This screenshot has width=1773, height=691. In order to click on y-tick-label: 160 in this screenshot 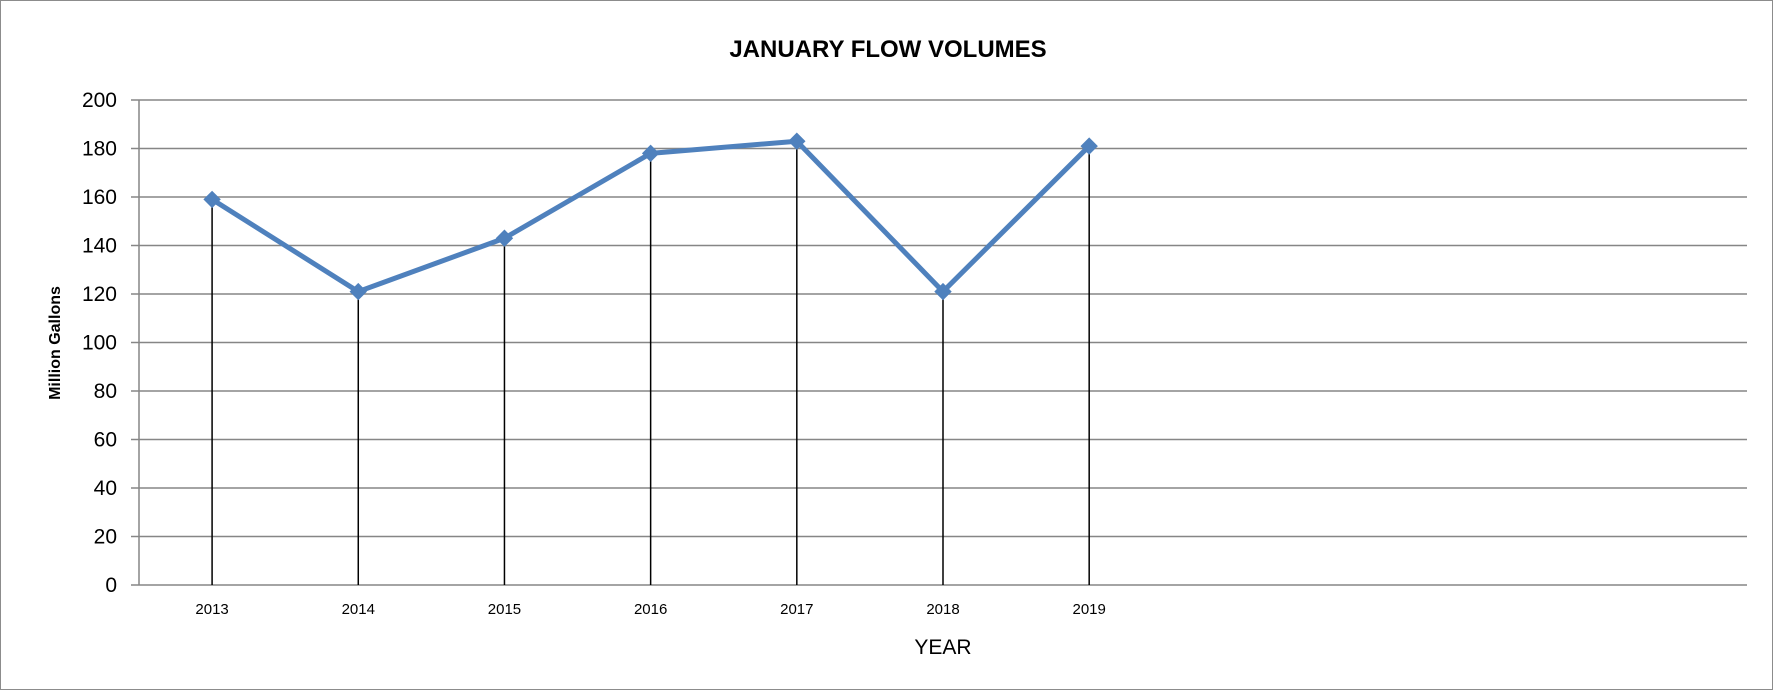, I will do `click(99, 197)`.